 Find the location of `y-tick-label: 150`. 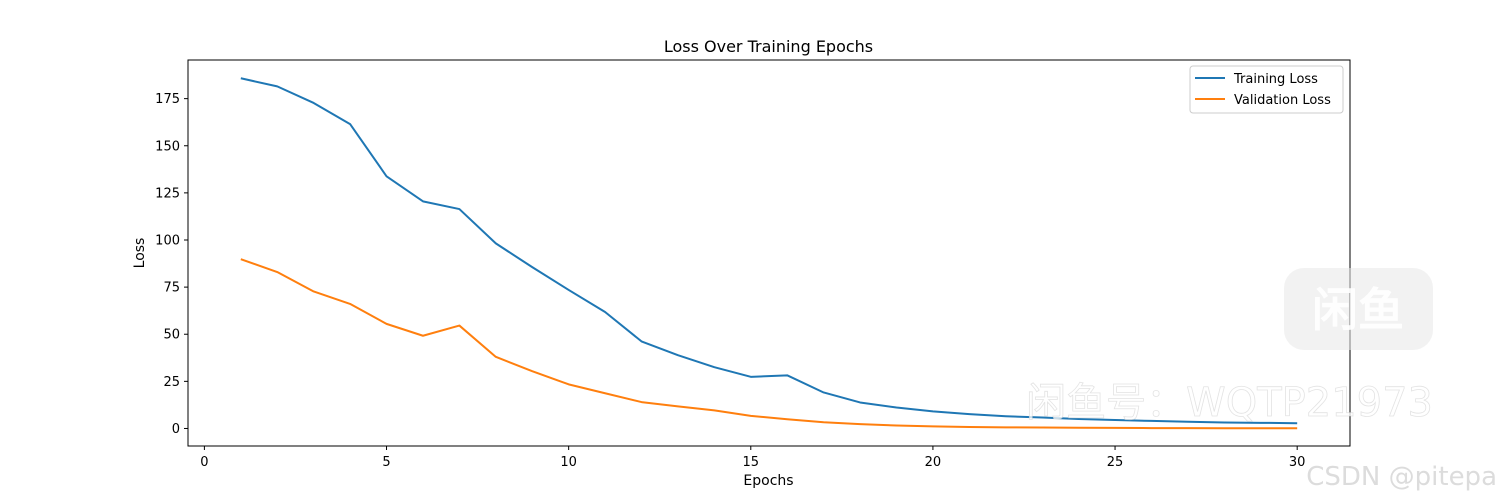

y-tick-label: 150 is located at coordinates (167, 146).